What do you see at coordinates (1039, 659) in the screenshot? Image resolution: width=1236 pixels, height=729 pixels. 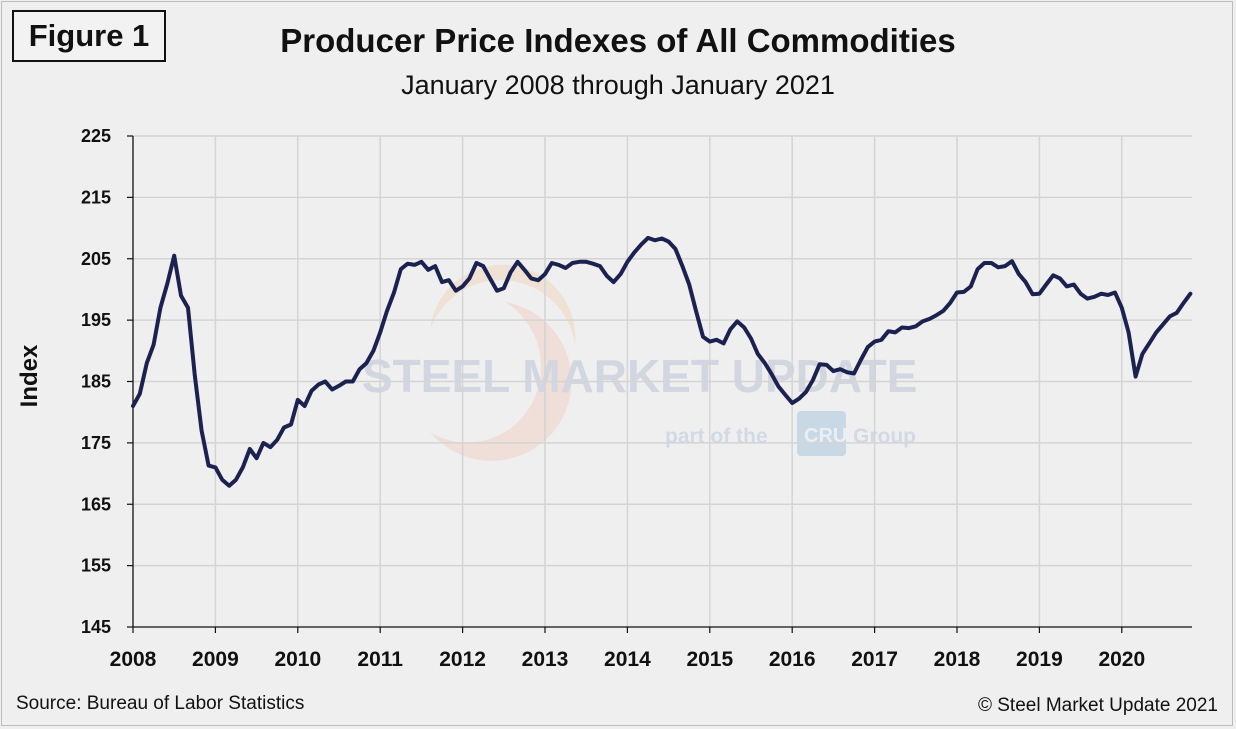 I see `x-tick-label: 2019` at bounding box center [1039, 659].